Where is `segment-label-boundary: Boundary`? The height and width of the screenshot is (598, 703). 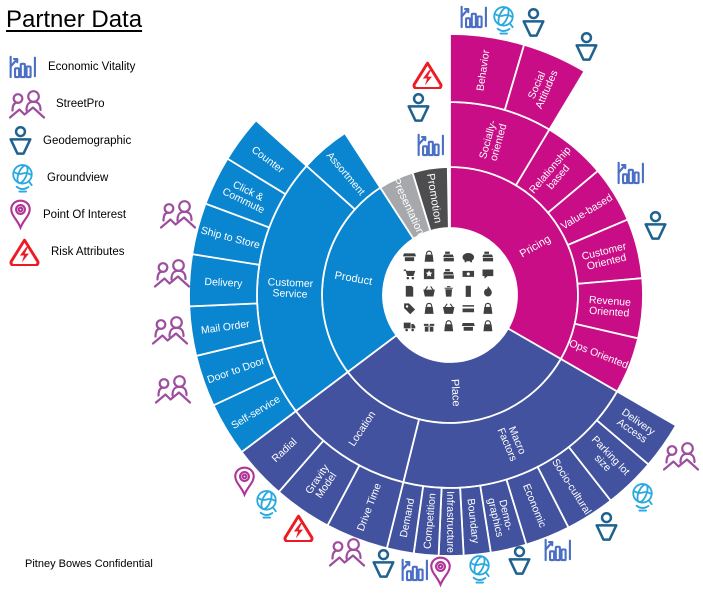 segment-label-boundary: Boundary is located at coordinates (473, 521).